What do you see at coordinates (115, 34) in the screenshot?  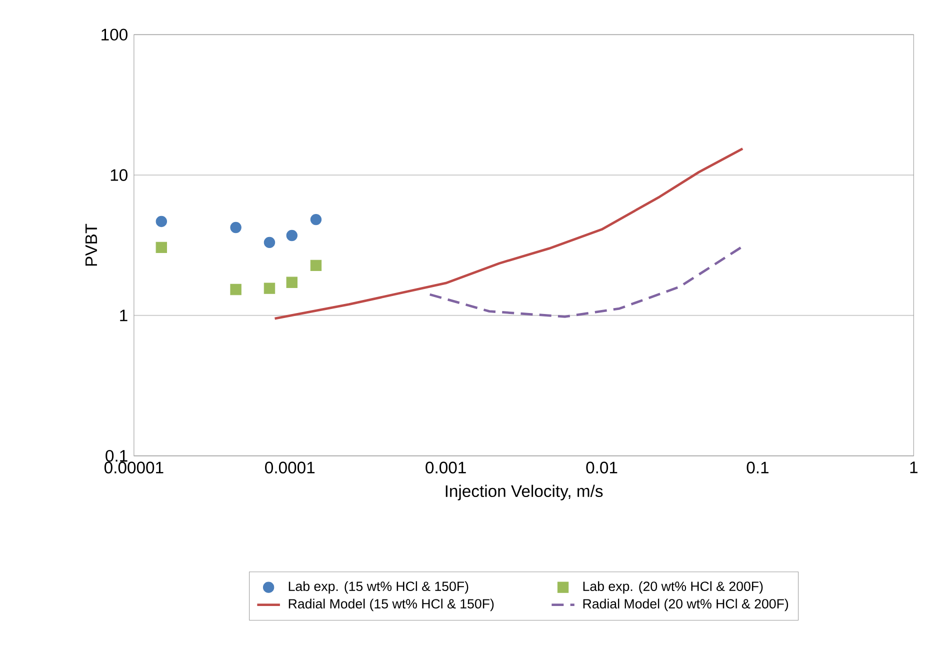 I see `y-tick-label: 100` at bounding box center [115, 34].